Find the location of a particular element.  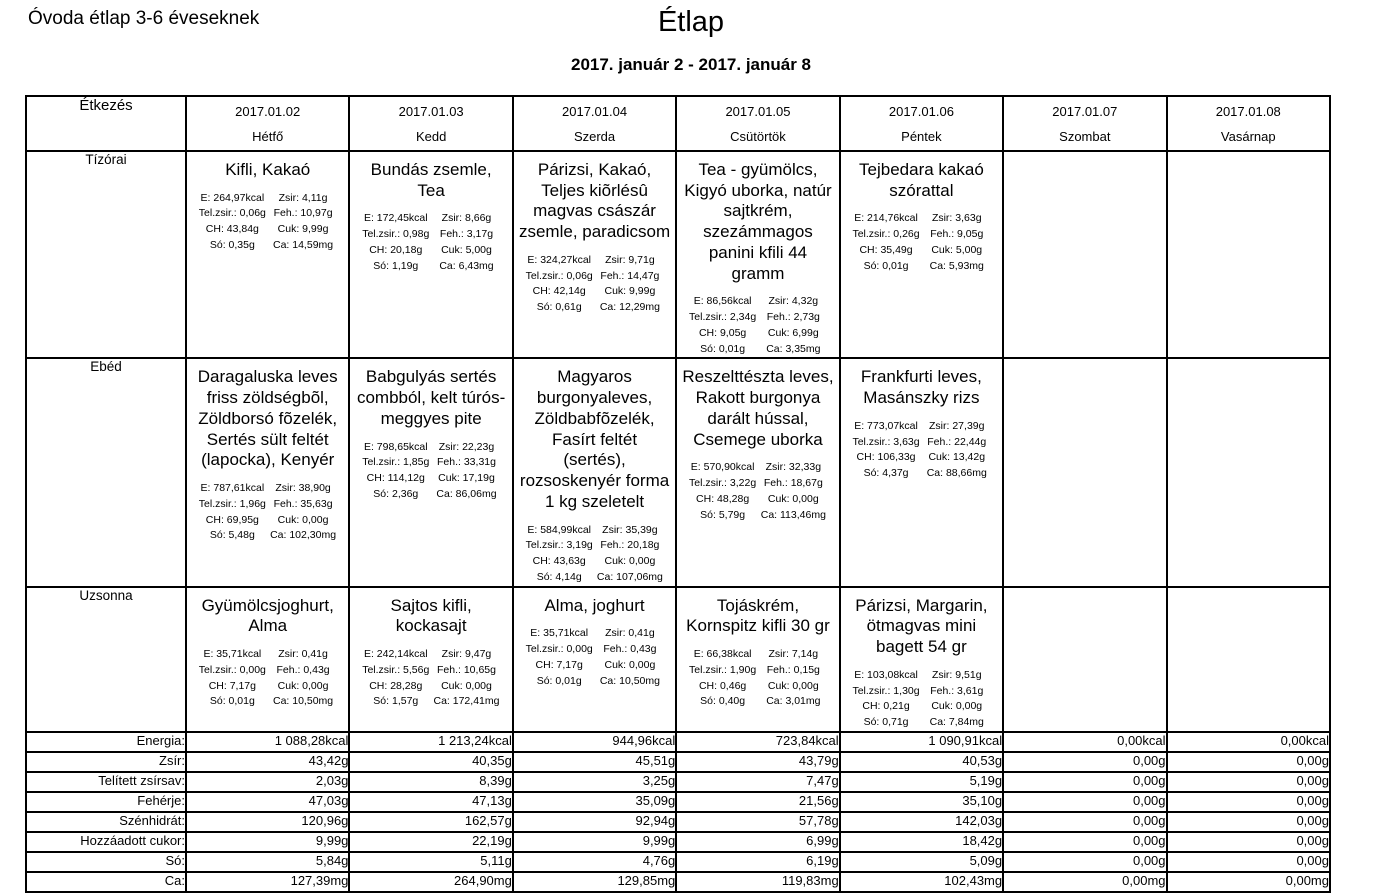

nutrition-line: E: 66,38kcal is located at coordinates (722, 654).